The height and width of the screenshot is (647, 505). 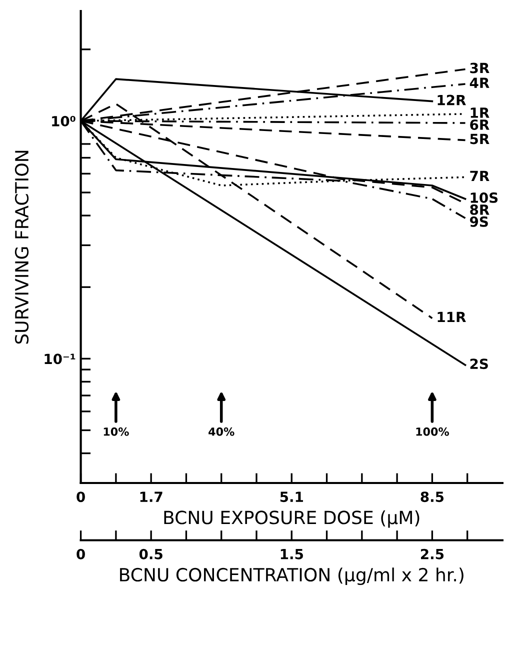 What do you see at coordinates (452, 100) in the screenshot?
I see `series-label: 12R` at bounding box center [452, 100].